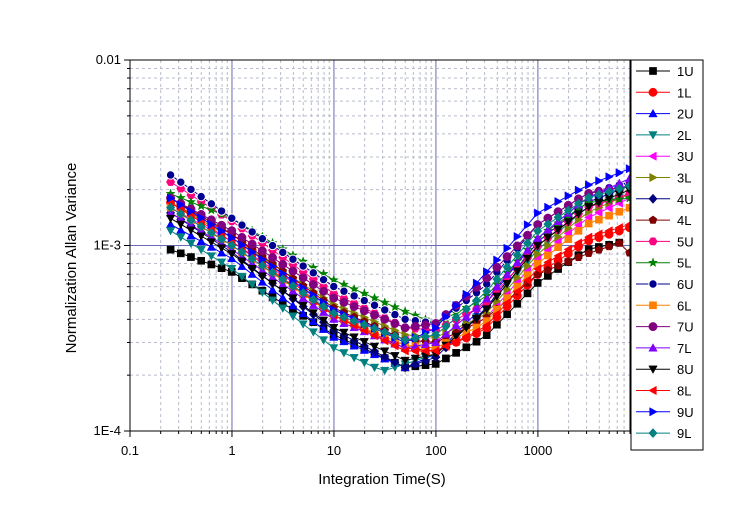 The image size is (734, 519). I want to click on legend-item-3U: 3U, so click(665, 156).